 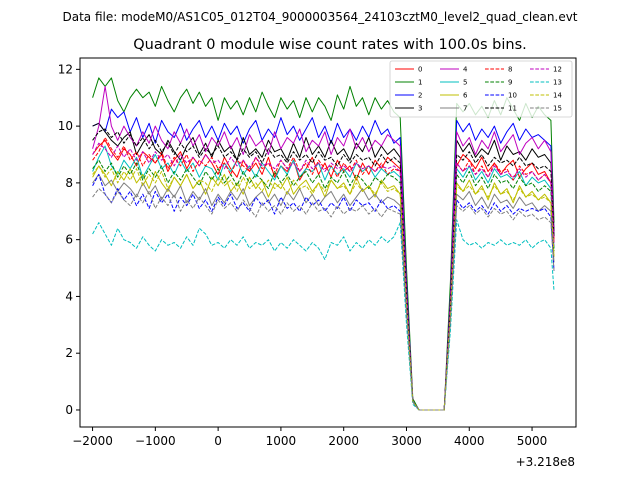 What do you see at coordinates (309, 437) in the screenshot?
I see `x-axis: −2000 −1000 0 1000 2000 3000 4000 5000` at bounding box center [309, 437].